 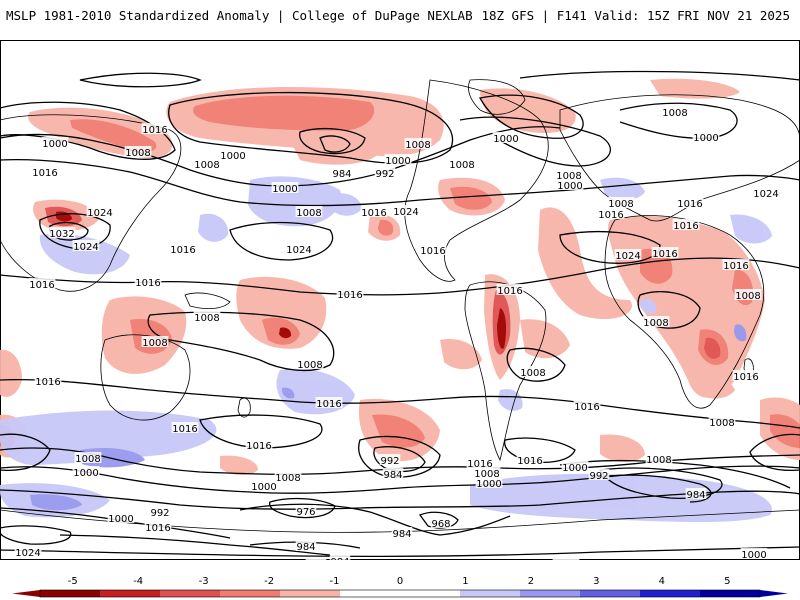 I want to click on isobar-1016-north, so click(x=140, y=80).